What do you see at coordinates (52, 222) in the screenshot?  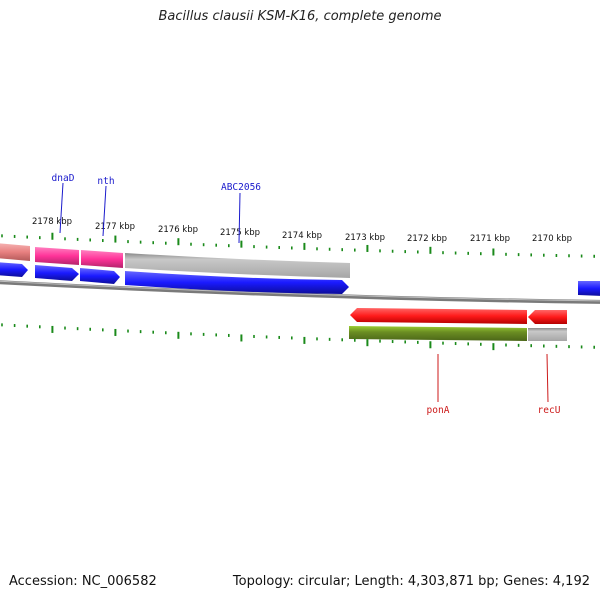 I see `tick-label: 2178 kbp` at bounding box center [52, 222].